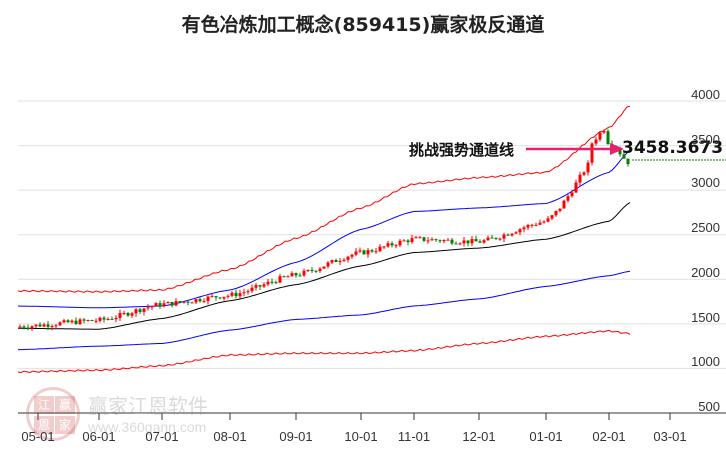 The image size is (726, 450). I want to click on x-tick-label: 11-01, so click(414, 436).